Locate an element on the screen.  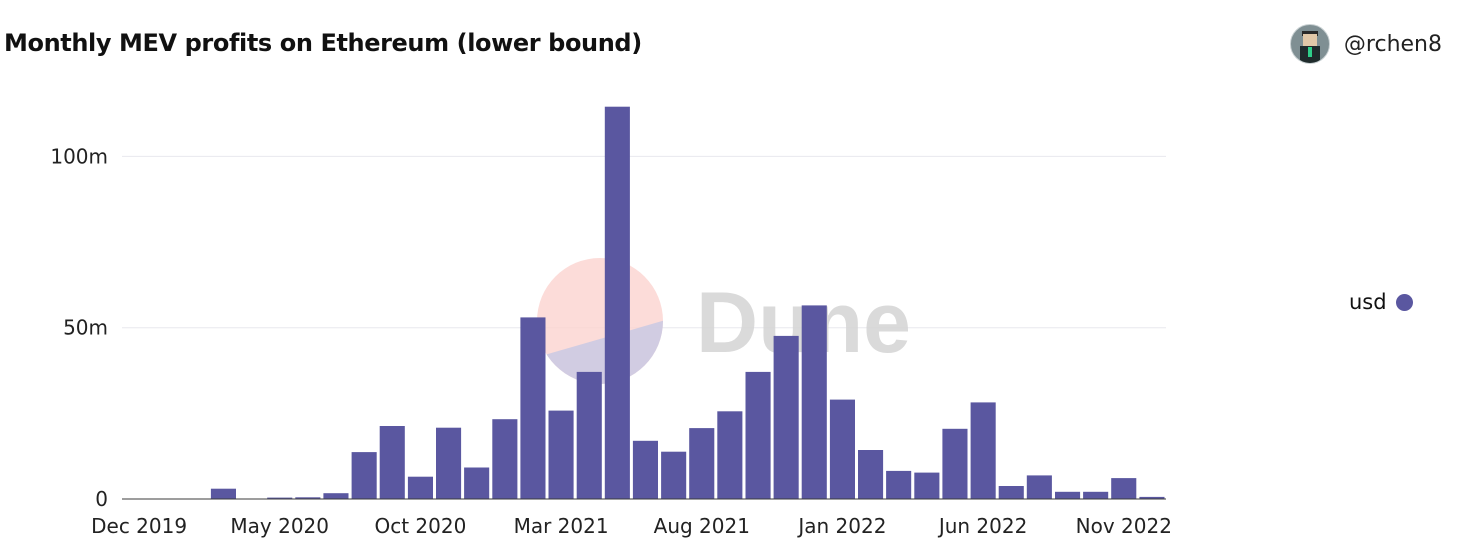
bar-jul-2020 is located at coordinates (336, 496).